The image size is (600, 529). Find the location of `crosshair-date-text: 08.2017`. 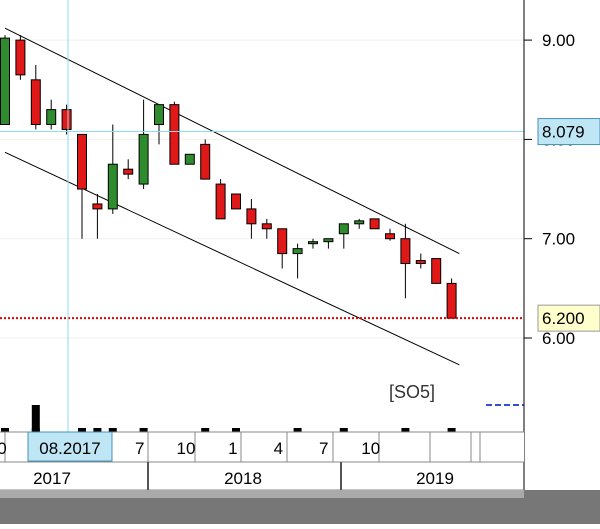

crosshair-date-text: 08.2017 is located at coordinates (69, 448).